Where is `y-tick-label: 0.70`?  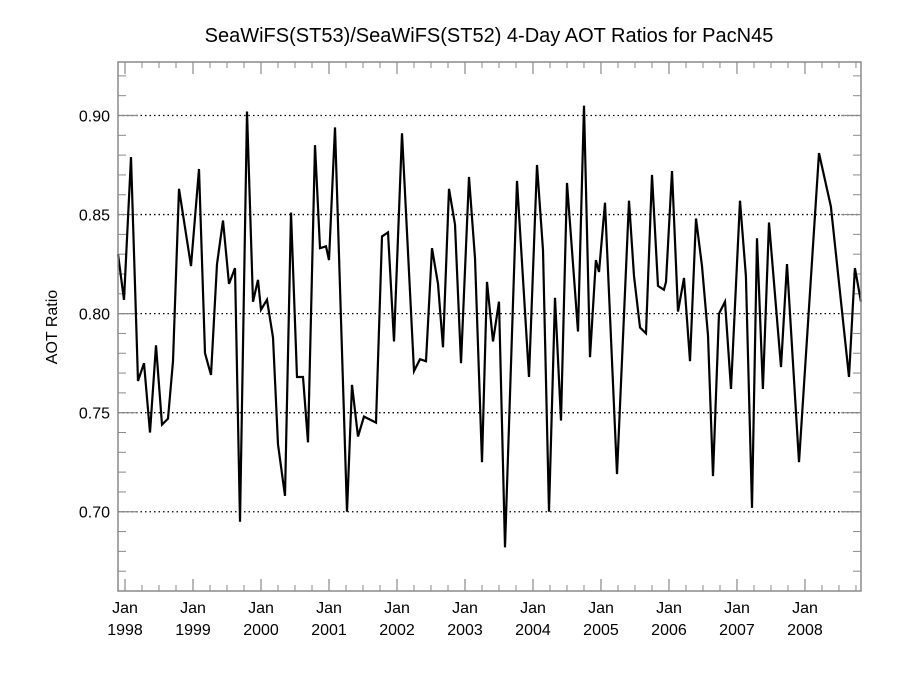
y-tick-label: 0.70 is located at coordinates (94, 513).